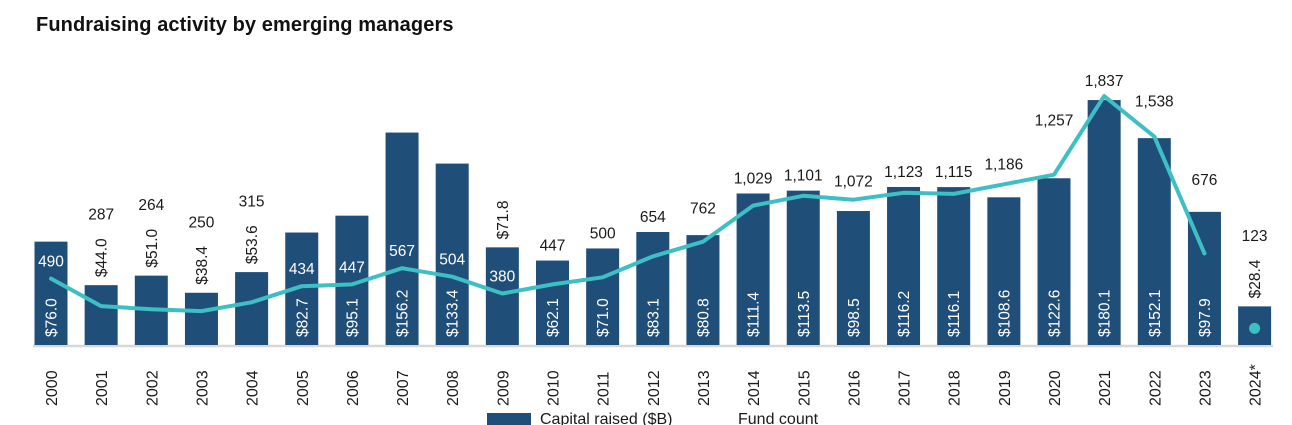 This screenshot has height=425, width=1292. Describe the element at coordinates (954, 172) in the screenshot. I see `fund-count-label-2018: 1,115` at that location.